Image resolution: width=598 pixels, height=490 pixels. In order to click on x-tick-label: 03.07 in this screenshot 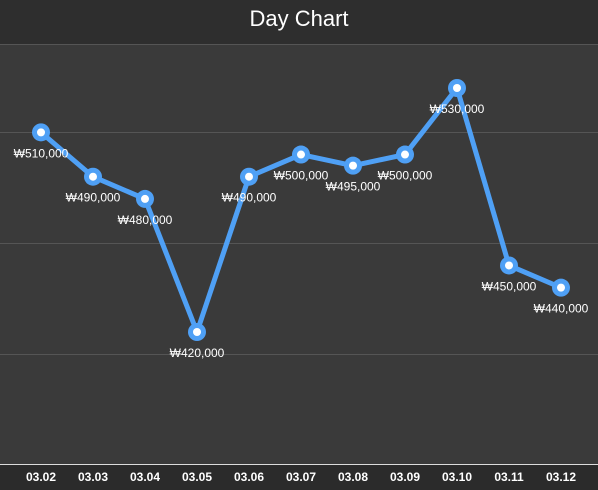, I will do `click(301, 477)`.